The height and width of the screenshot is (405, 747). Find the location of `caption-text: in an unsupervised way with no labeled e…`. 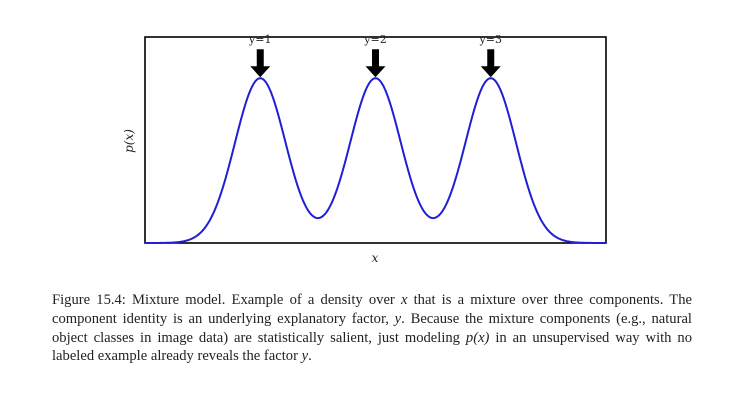

caption-text: in an unsupervised way with no labeled e… is located at coordinates (372, 347).